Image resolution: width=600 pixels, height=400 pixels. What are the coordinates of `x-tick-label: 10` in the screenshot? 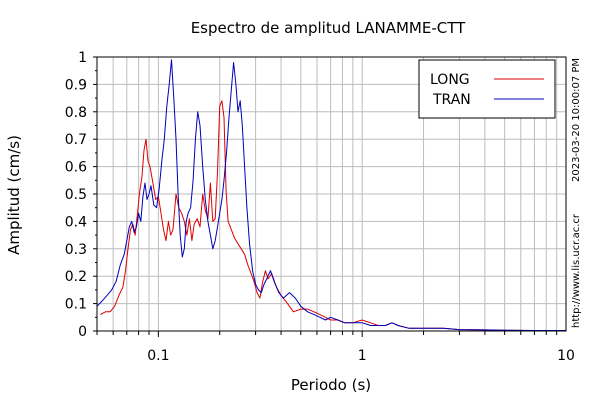 It's located at (566, 356).